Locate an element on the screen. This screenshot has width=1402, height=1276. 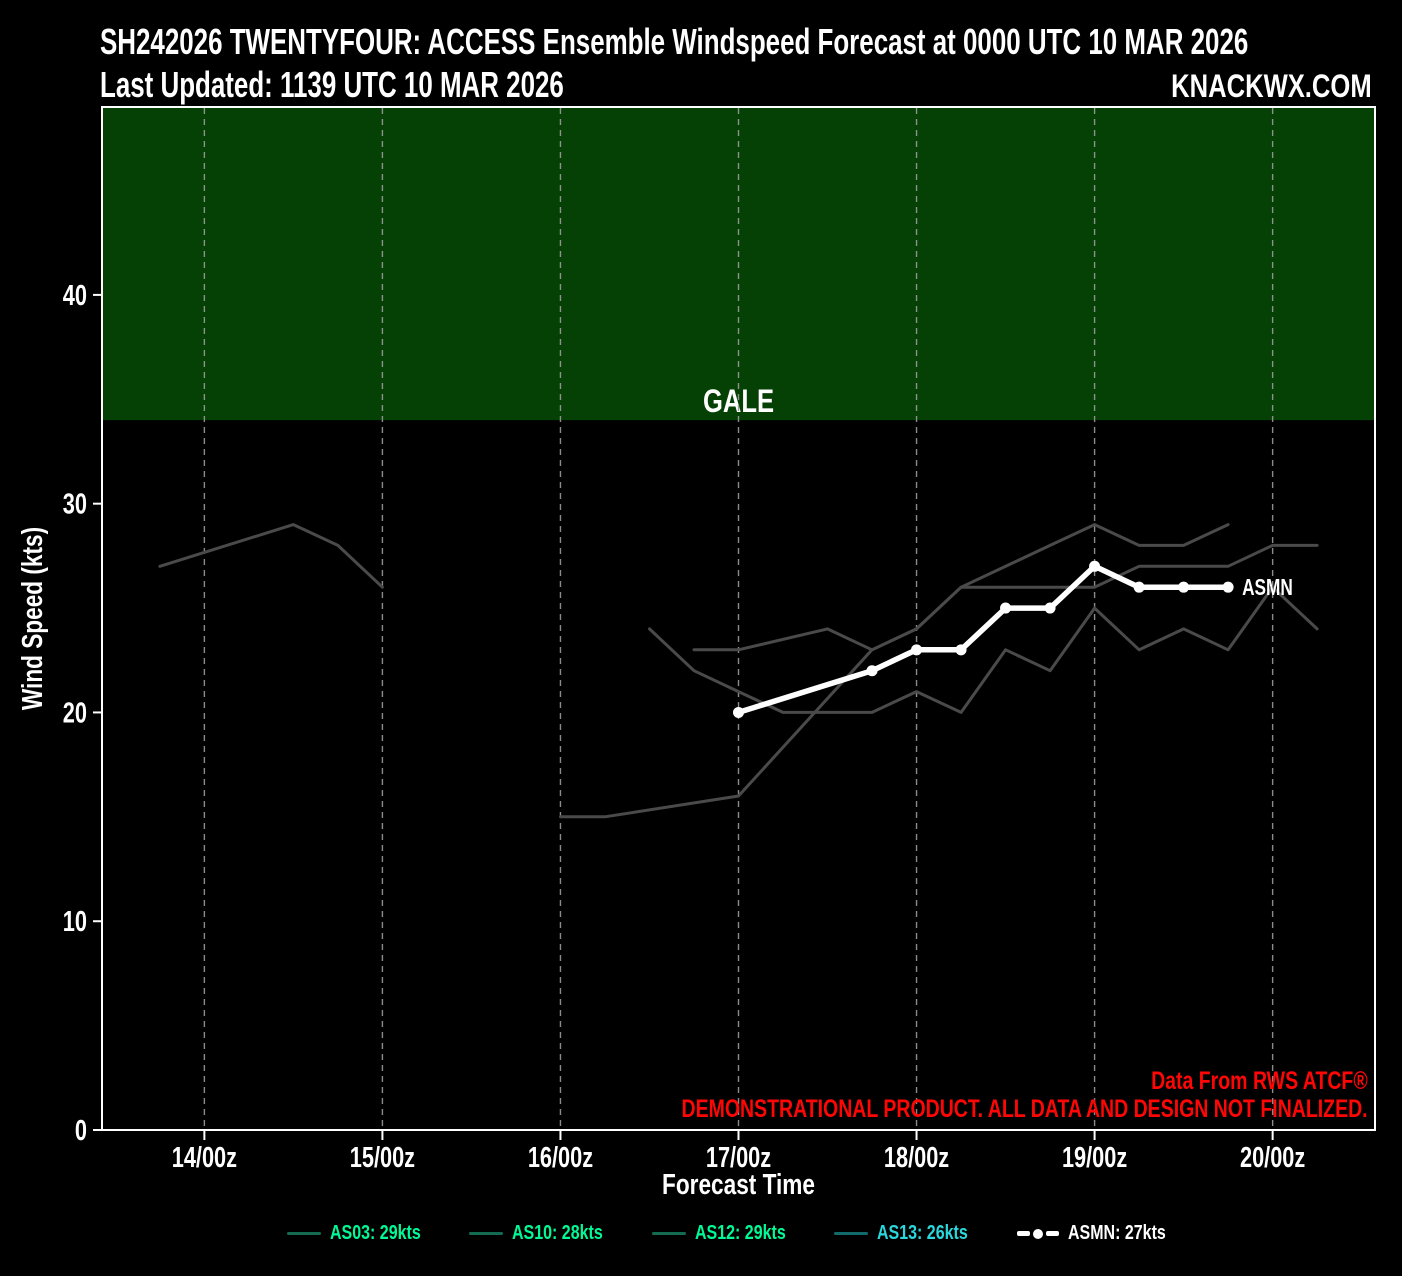
legend-entry-AS10: AS10: 28kts is located at coordinates (547, 1233).